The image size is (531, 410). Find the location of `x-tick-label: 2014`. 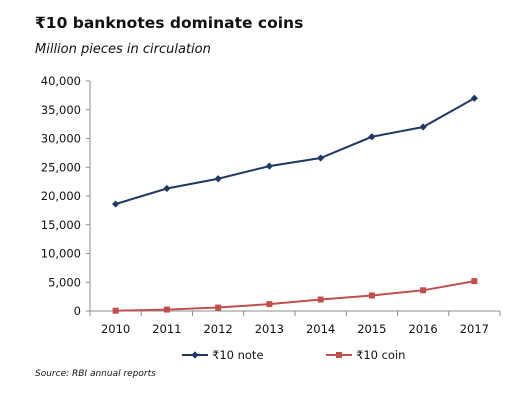

x-tick-label: 2014 is located at coordinates (320, 329).